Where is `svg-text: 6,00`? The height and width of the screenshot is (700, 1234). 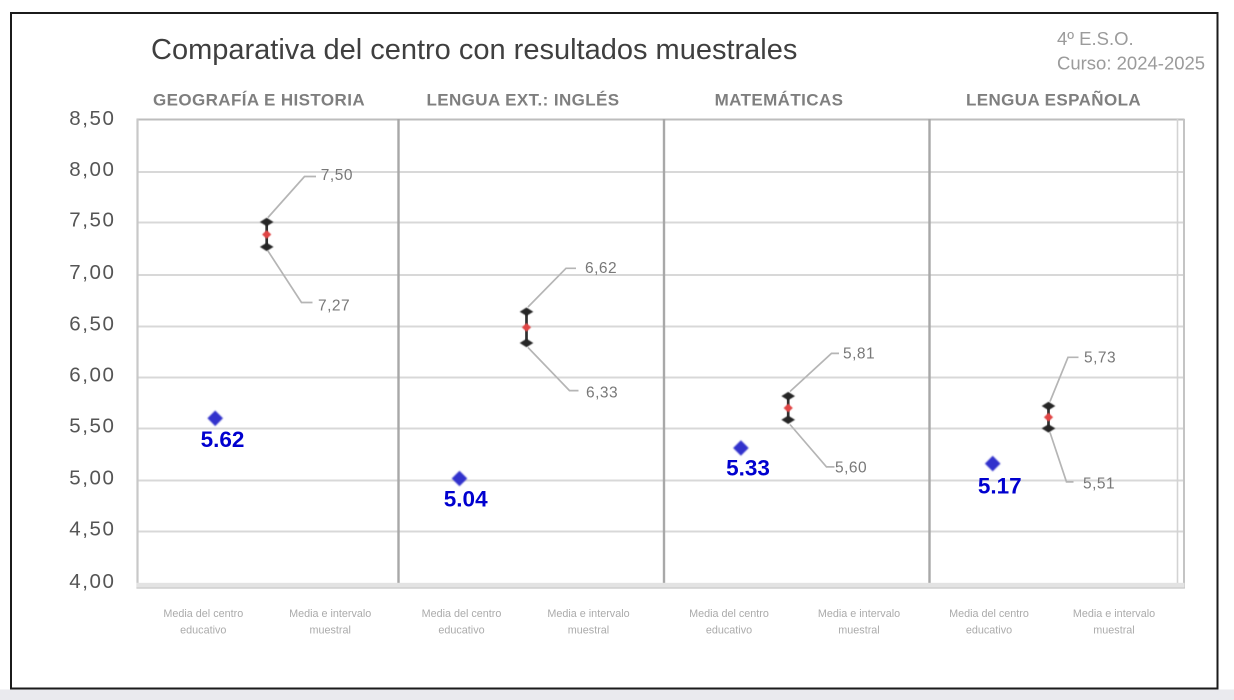
svg-text: 6,00 is located at coordinates (92, 375).